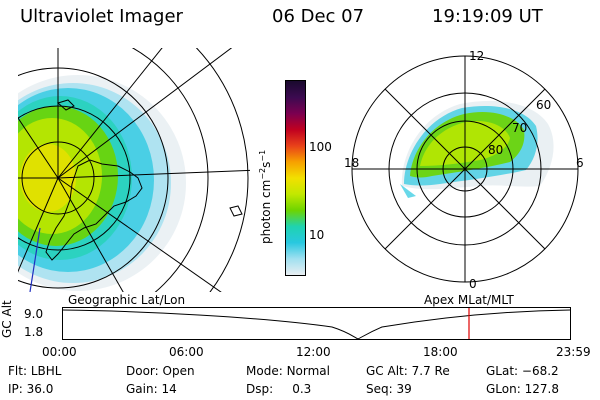 This screenshot has width=600, height=400. I want to click on altitude-curve, so click(316, 324).